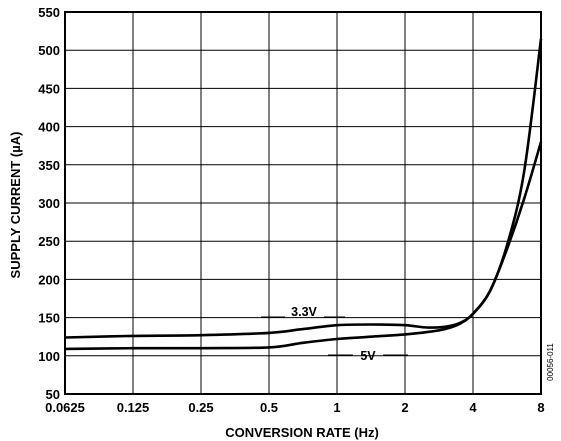 This screenshot has height=441, width=561. What do you see at coordinates (49, 241) in the screenshot?
I see `y-tick-label: 250` at bounding box center [49, 241].